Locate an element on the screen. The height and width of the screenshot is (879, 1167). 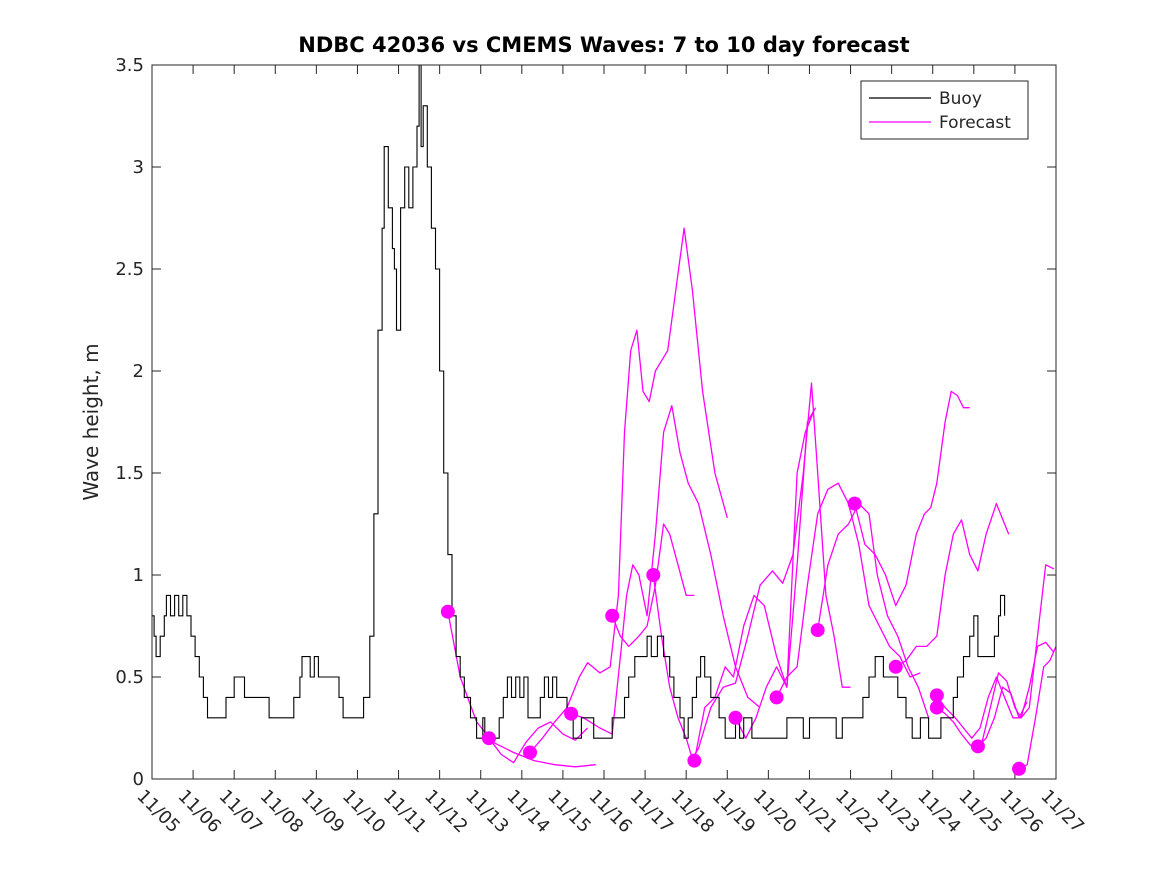
y-tick-label: 1 is located at coordinates (138, 575).